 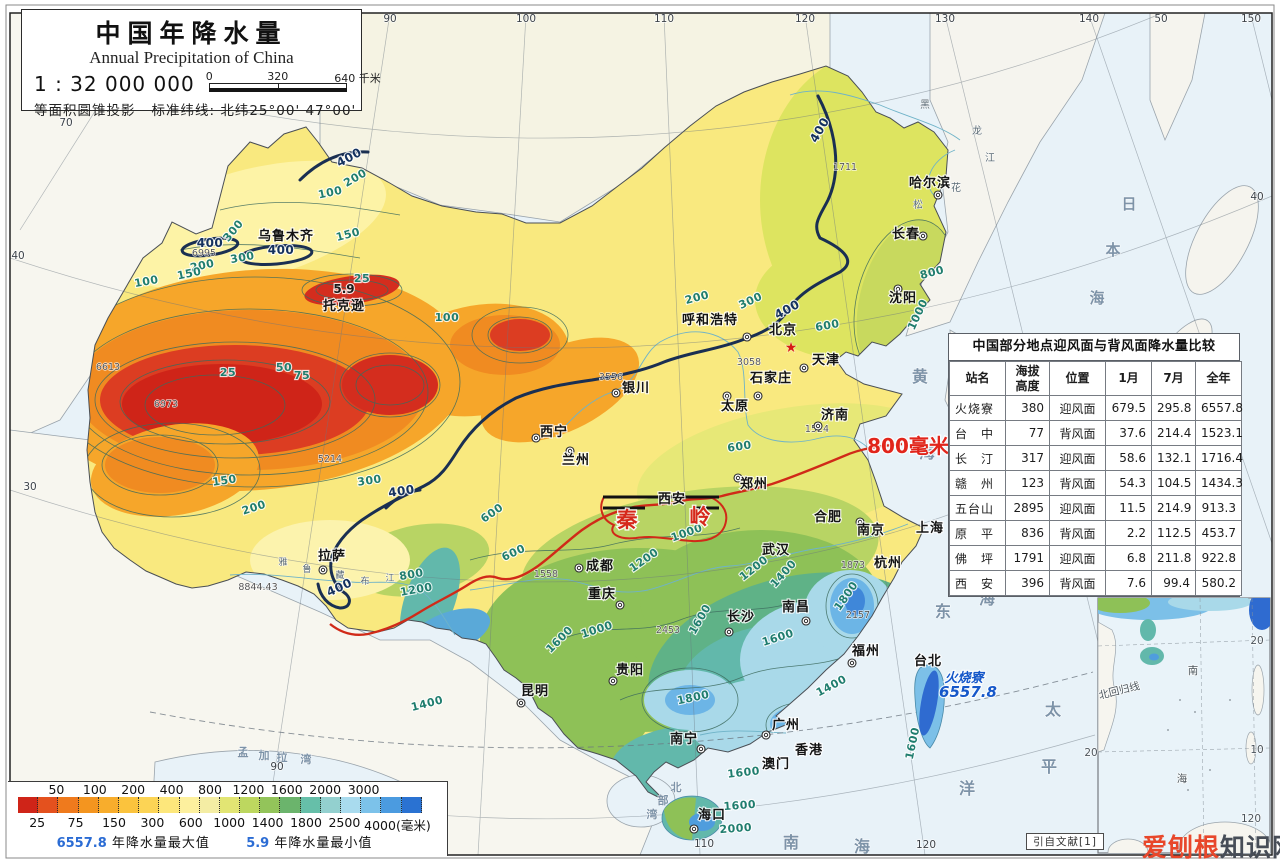 I want to click on contour-label: 400, so click(x=210, y=243).